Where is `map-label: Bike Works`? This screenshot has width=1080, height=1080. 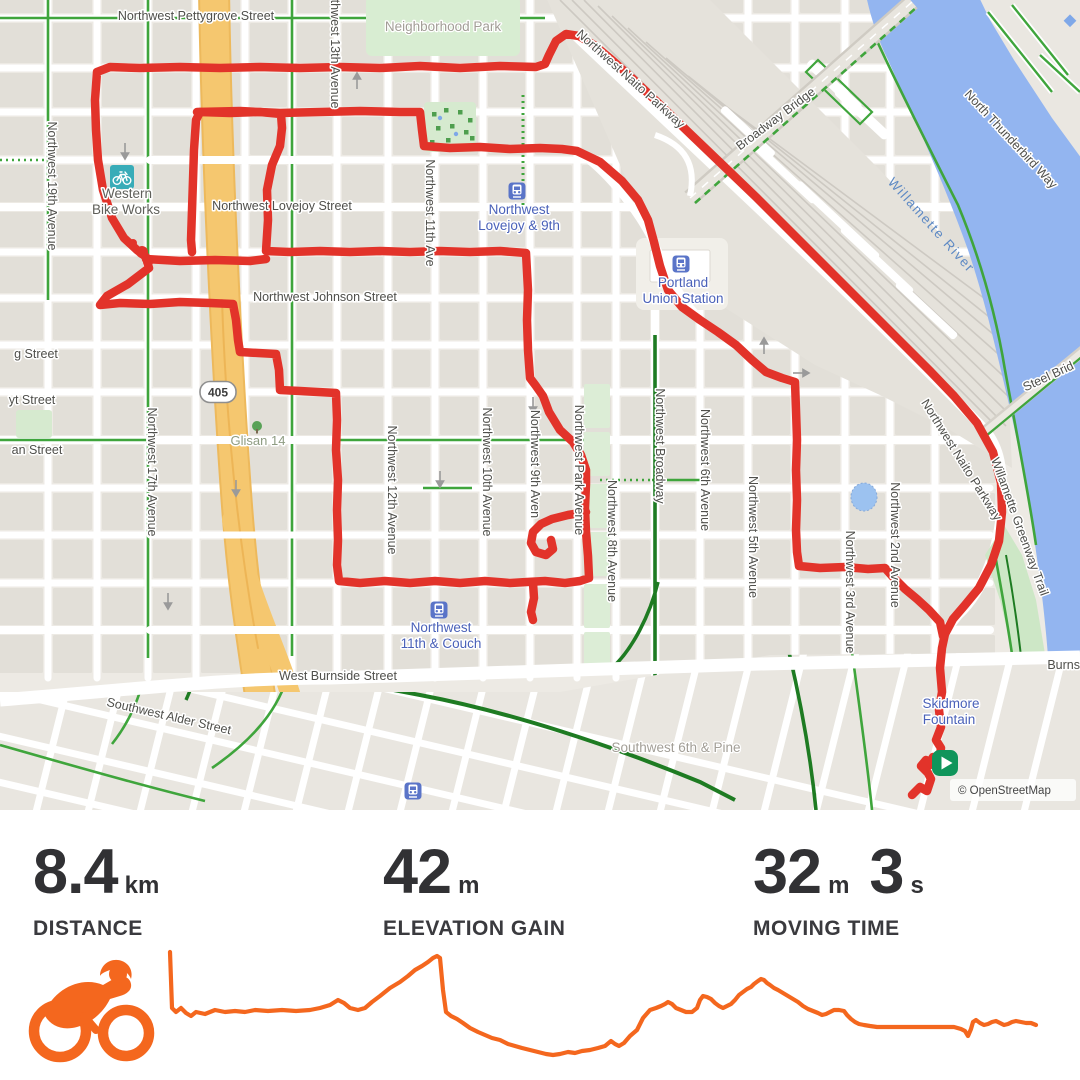
map-label: Bike Works is located at coordinates (126, 209).